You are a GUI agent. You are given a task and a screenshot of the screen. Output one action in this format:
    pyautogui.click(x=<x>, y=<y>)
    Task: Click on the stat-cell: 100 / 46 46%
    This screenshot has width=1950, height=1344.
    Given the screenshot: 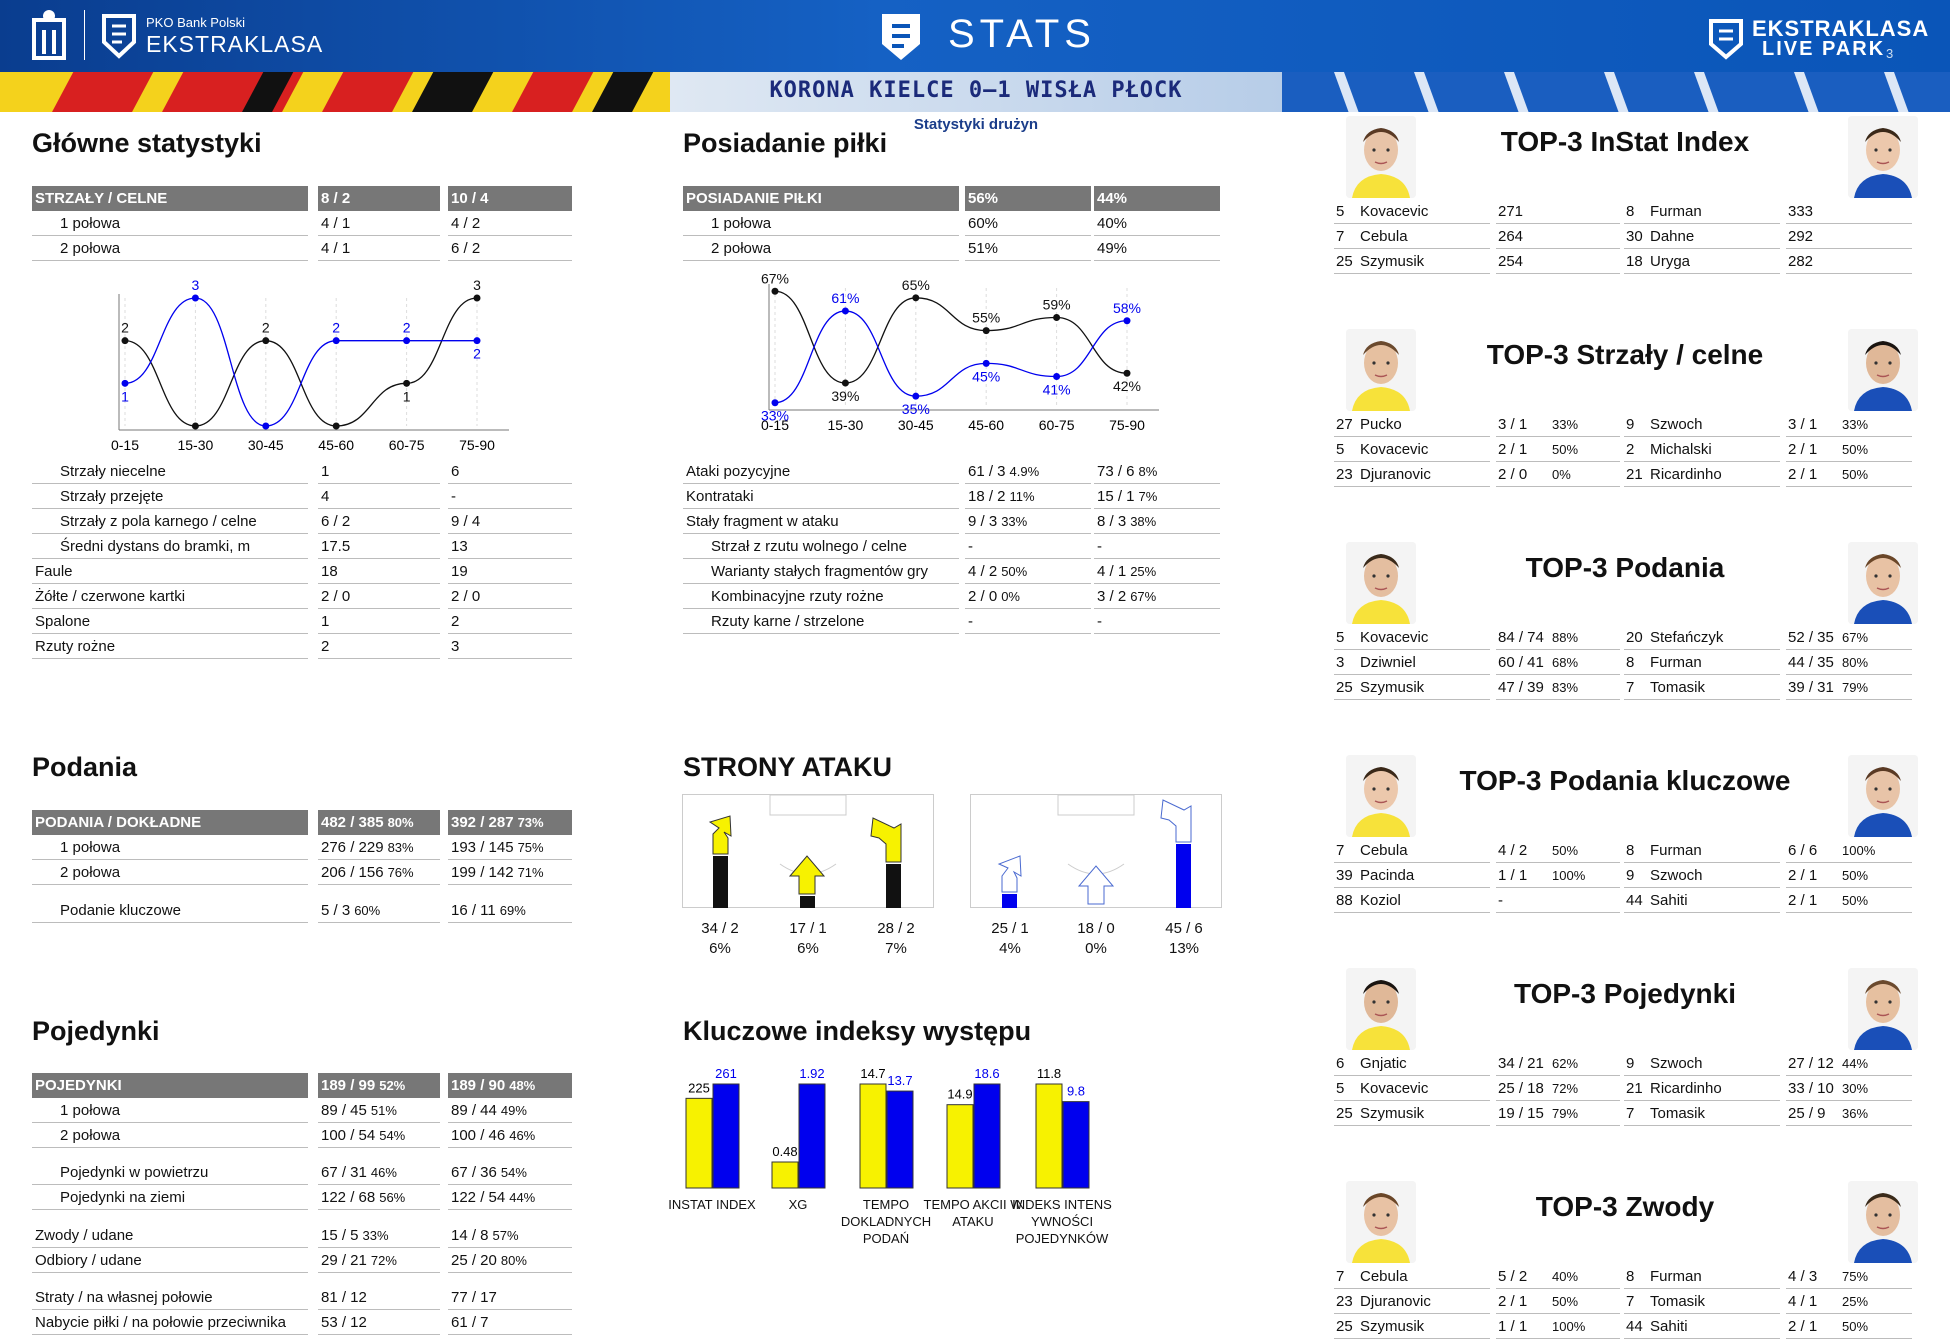 What is the action you would take?
    pyautogui.click(x=510, y=1135)
    